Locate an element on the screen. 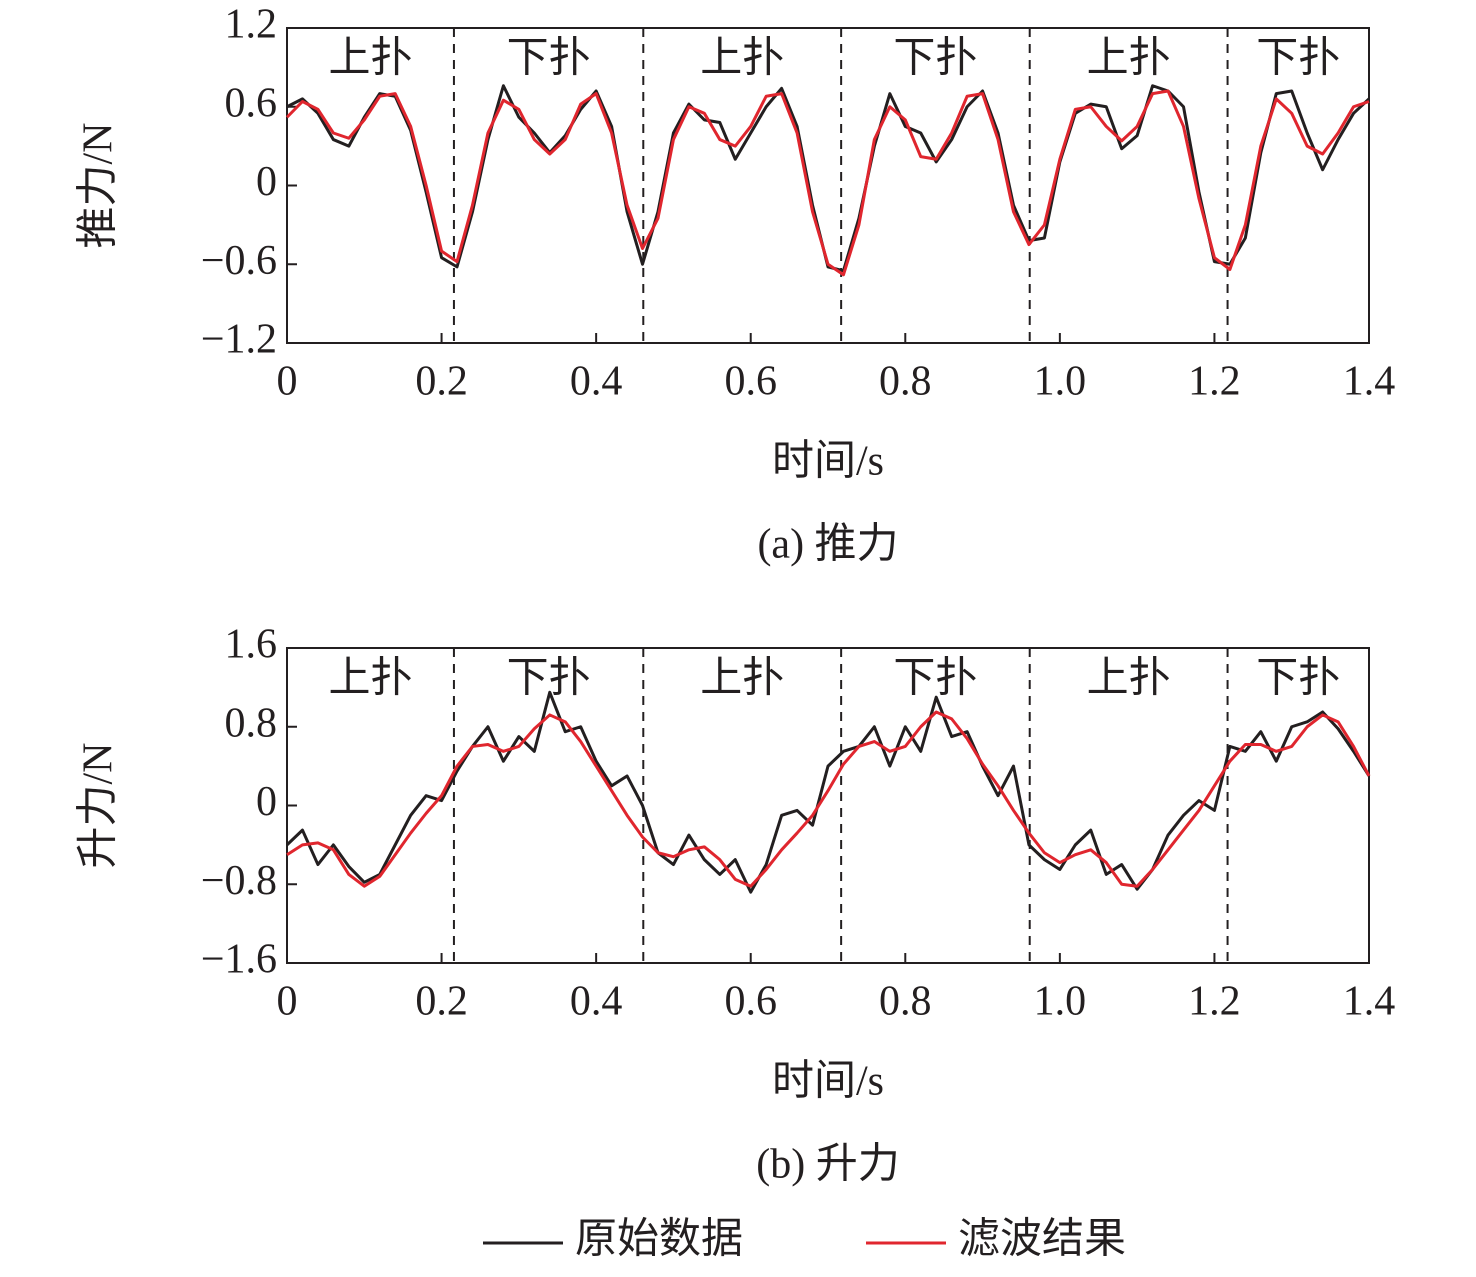 The height and width of the screenshot is (1277, 1476). y-tick-label: 1.6 is located at coordinates (251, 645).